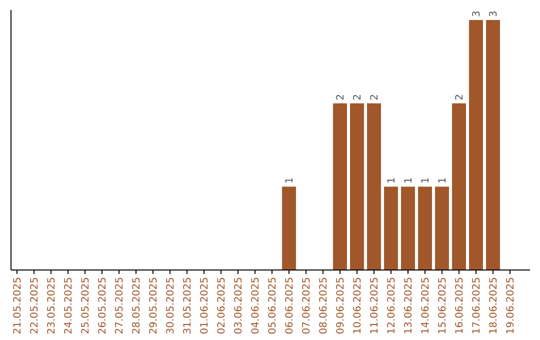 The width and height of the screenshot is (540, 340). I want to click on x-tick-label: 24.05.2025, so click(69, 305).